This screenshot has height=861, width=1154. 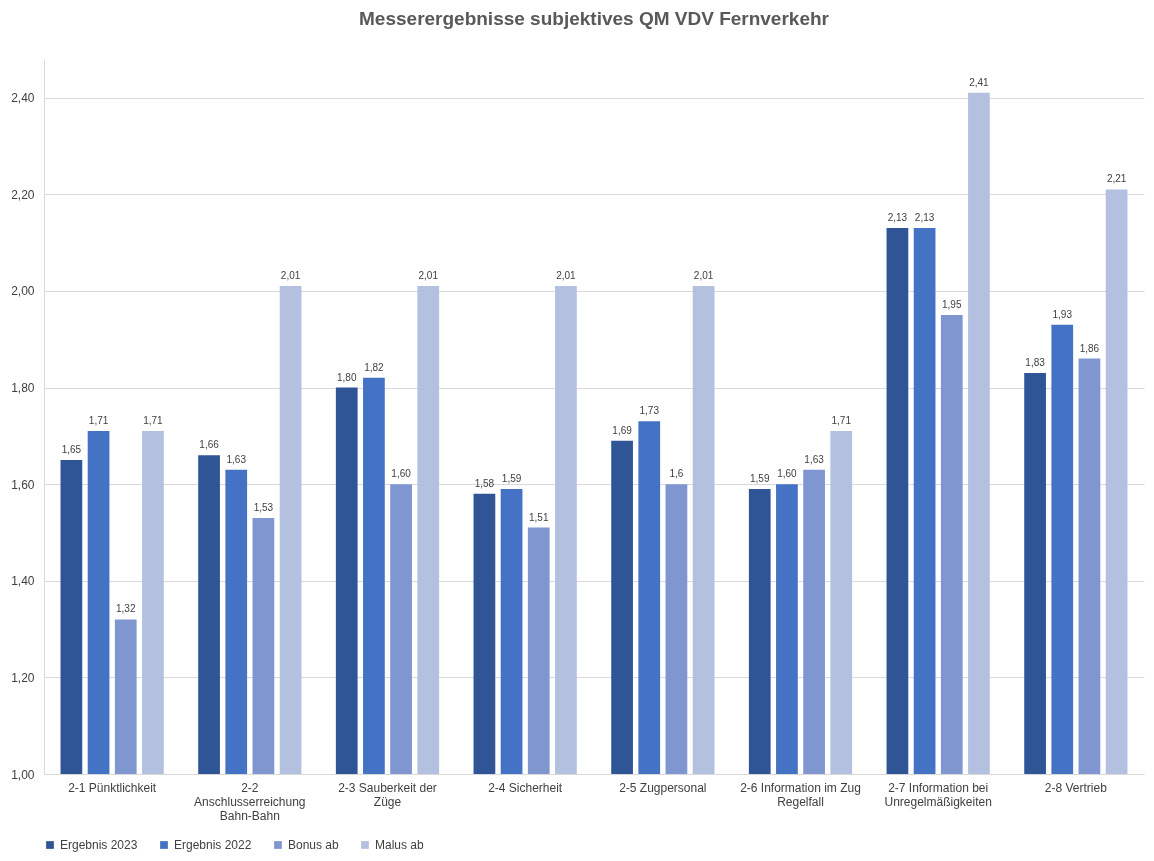 What do you see at coordinates (594, 18) in the screenshot?
I see `chart-title: Messerergebnisse subjektives QM VDV Fernverkehr` at bounding box center [594, 18].